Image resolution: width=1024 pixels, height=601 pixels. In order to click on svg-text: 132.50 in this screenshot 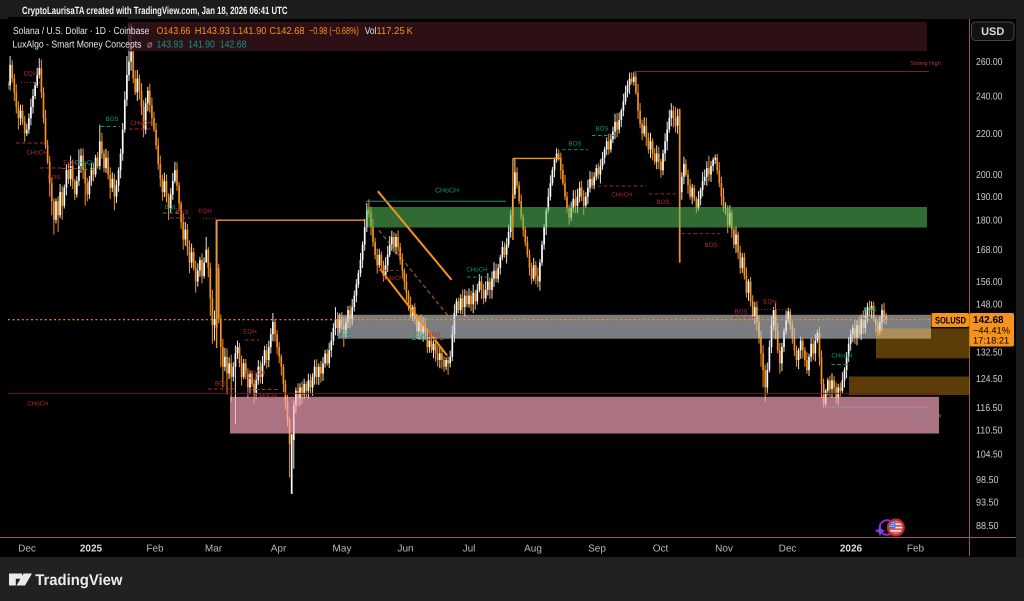, I will do `click(989, 352)`.